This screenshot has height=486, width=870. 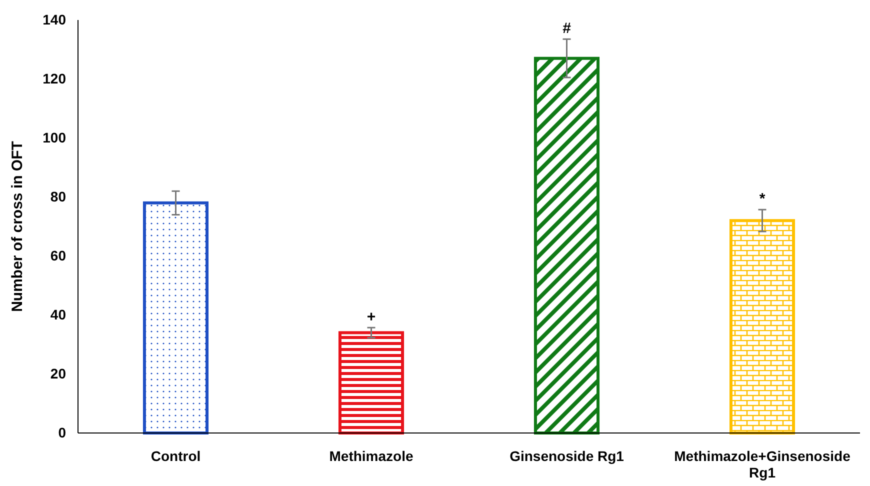 I want to click on y-tick-label: 140, so click(x=54, y=19).